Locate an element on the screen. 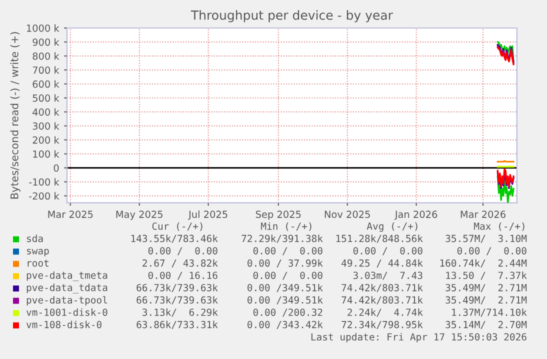 The height and width of the screenshot is (359, 547). x-tick-label: Nov 2025 is located at coordinates (347, 214).